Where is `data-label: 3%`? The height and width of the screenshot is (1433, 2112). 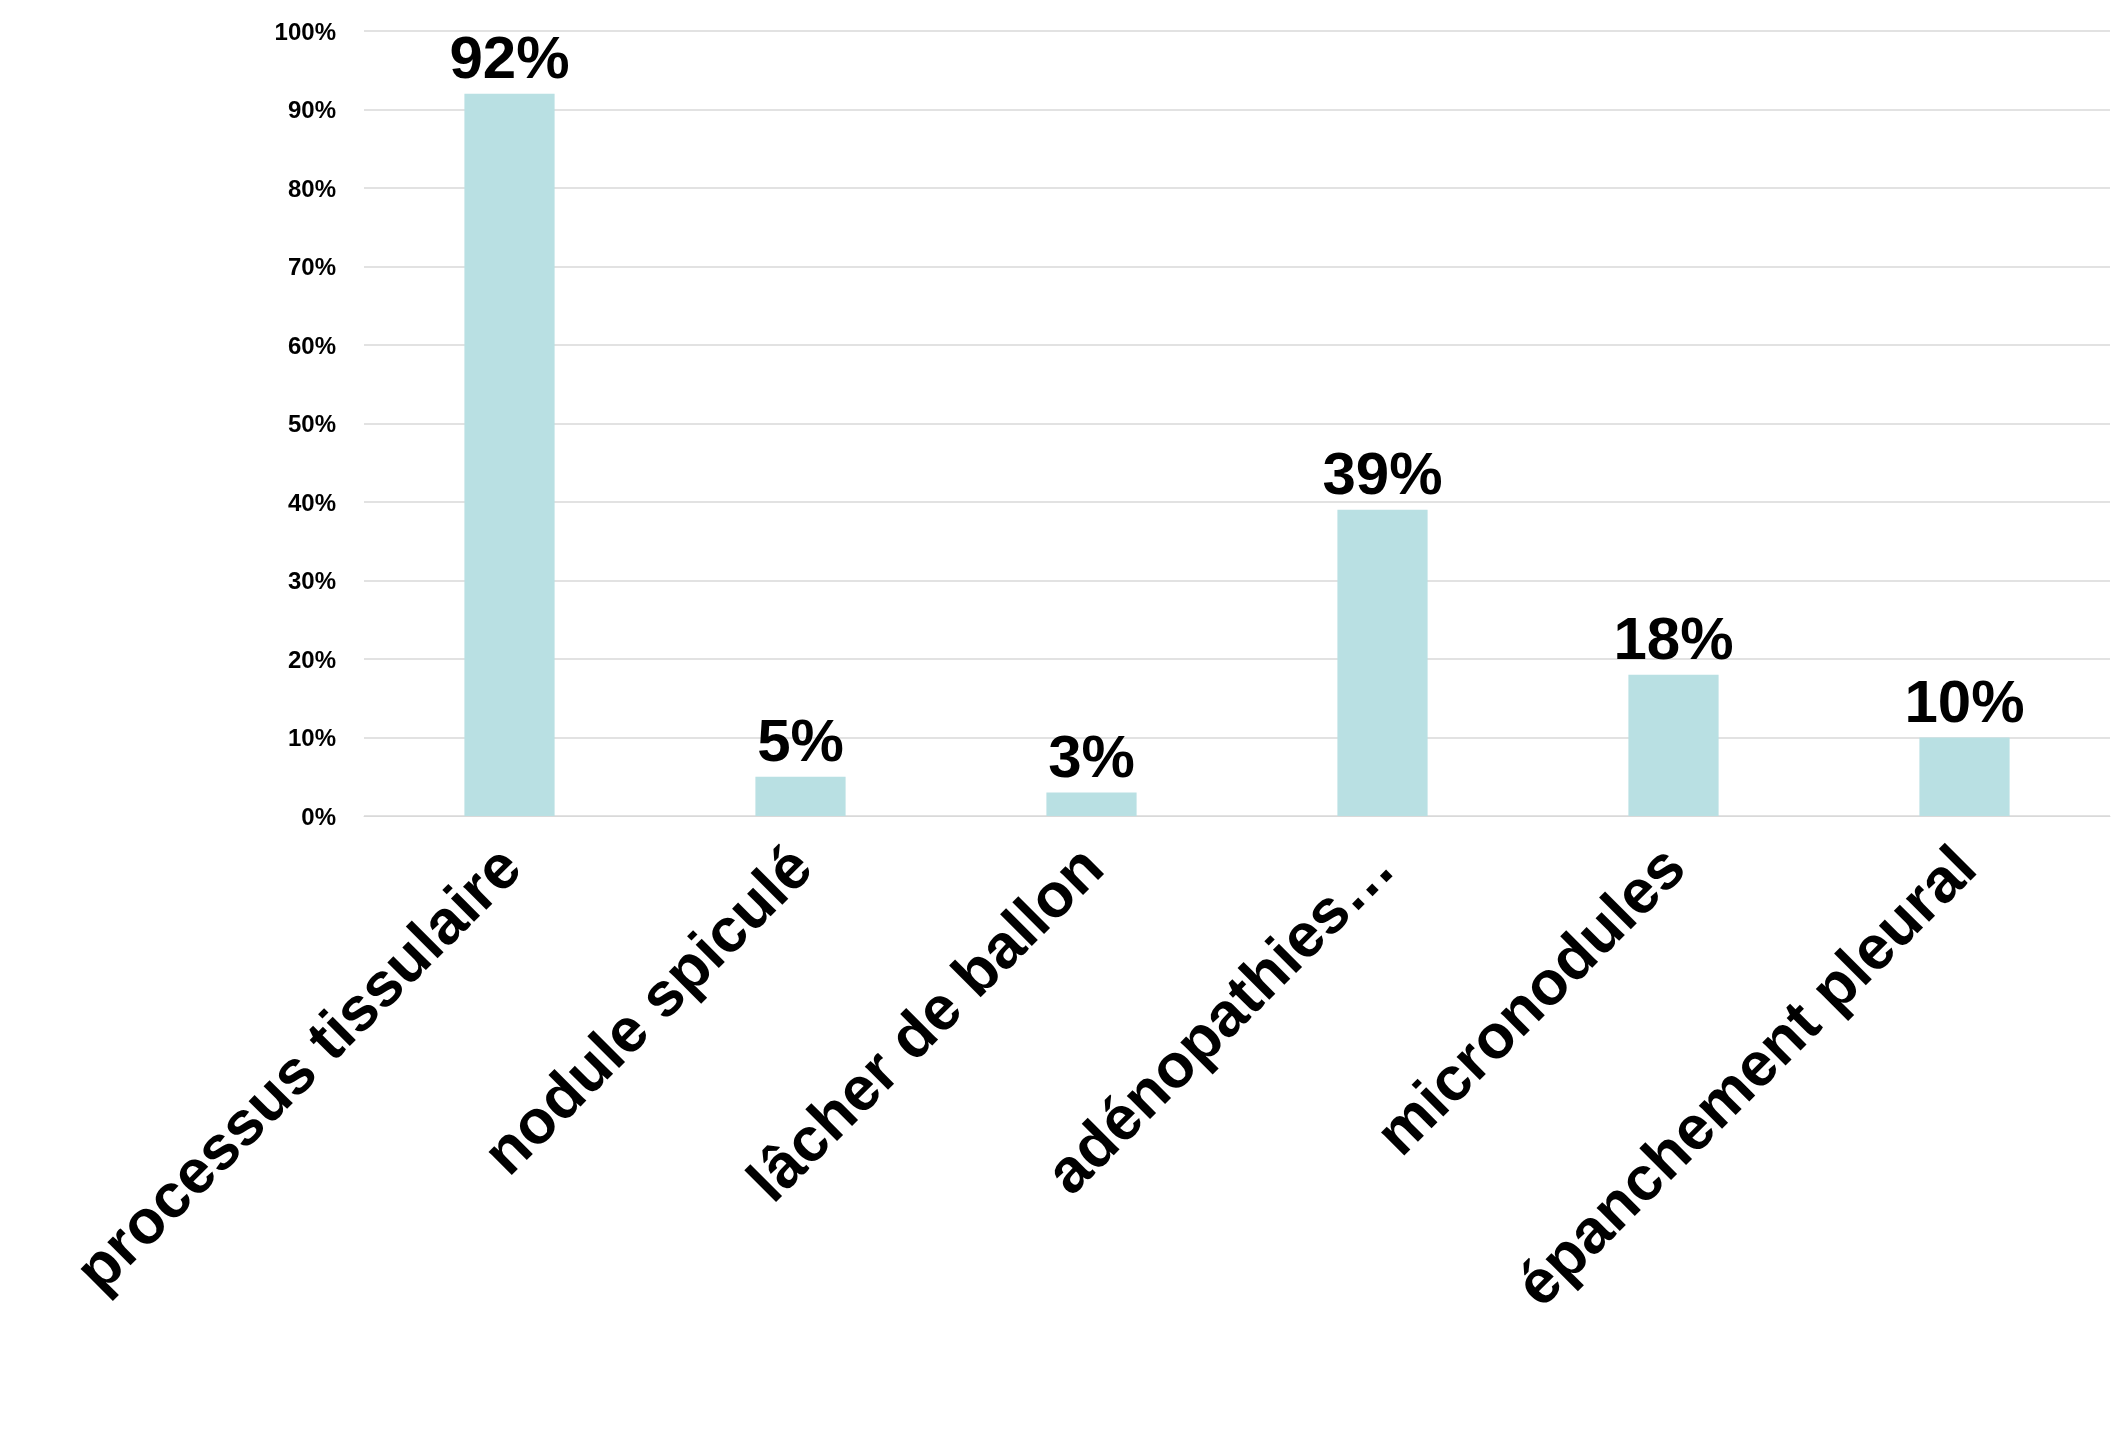
data-label: 3% is located at coordinates (1091, 756).